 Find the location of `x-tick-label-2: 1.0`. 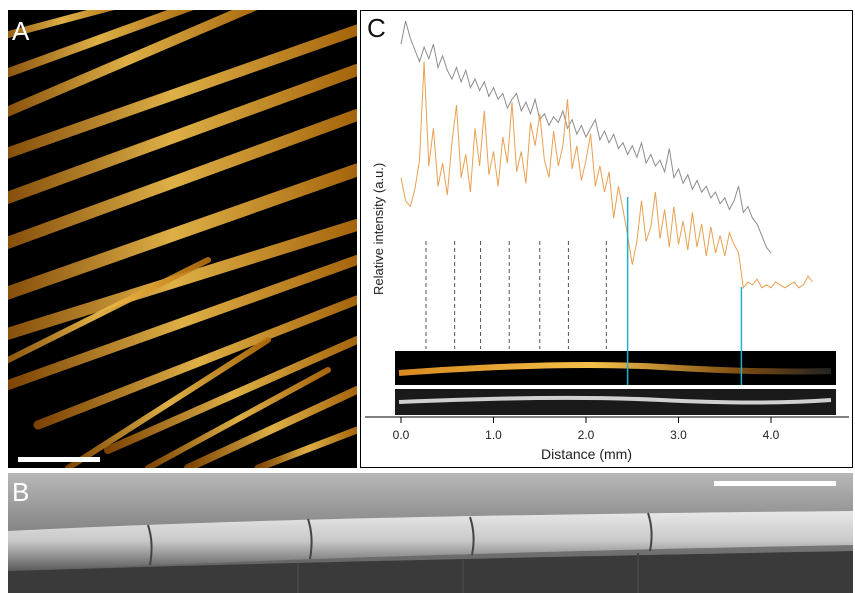

x-tick-label-2: 1.0 is located at coordinates (493, 435).